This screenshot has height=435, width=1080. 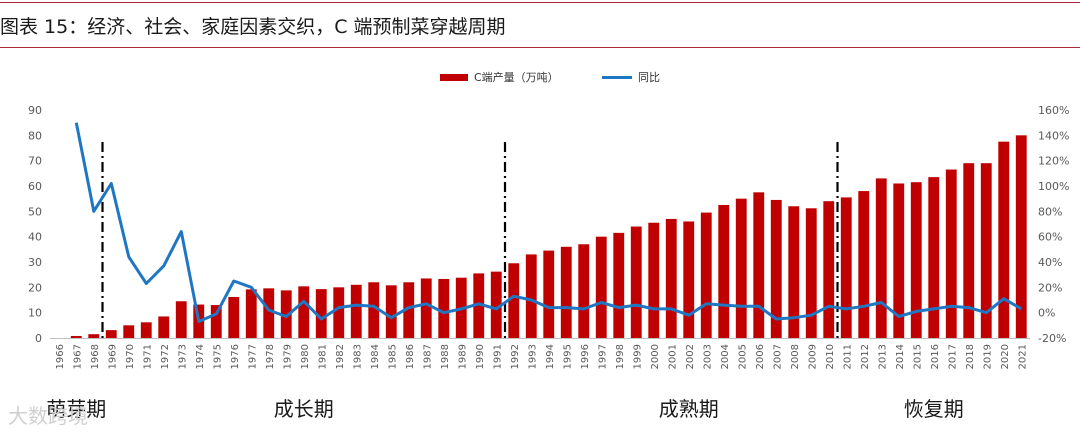 I want to click on y2-tick-label: 40%, so click(x=1050, y=262).